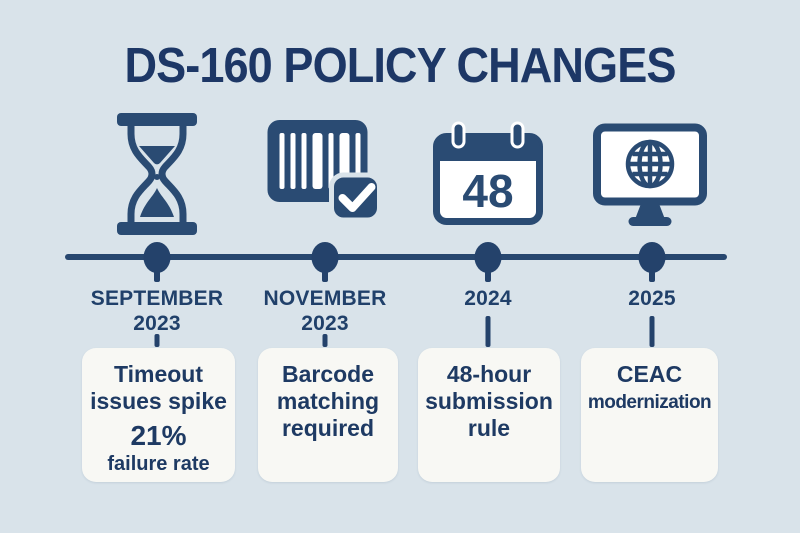 Image resolution: width=800 pixels, height=533 pixels. I want to click on card-line: Timeout, so click(158, 374).